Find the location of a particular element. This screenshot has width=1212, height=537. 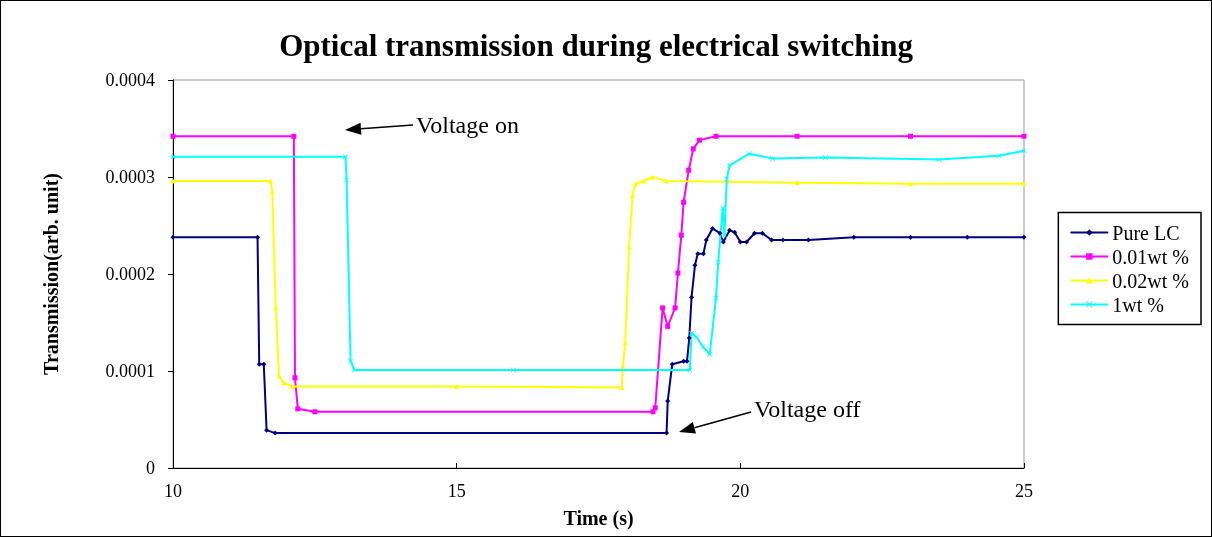

chart-title: Optical transmission during electrical switching is located at coordinates (596, 45).